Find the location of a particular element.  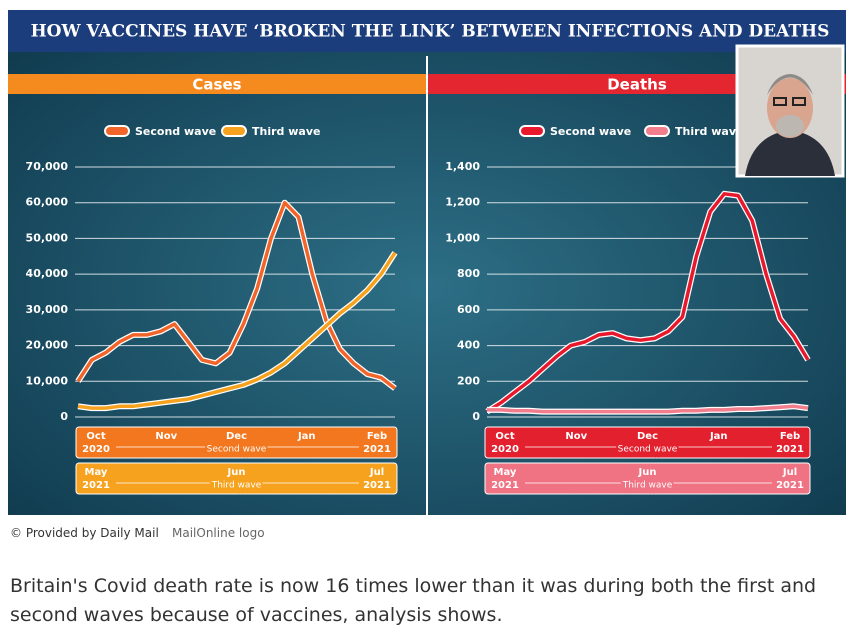

y-tick-label: 1,400 is located at coordinates (462, 166).